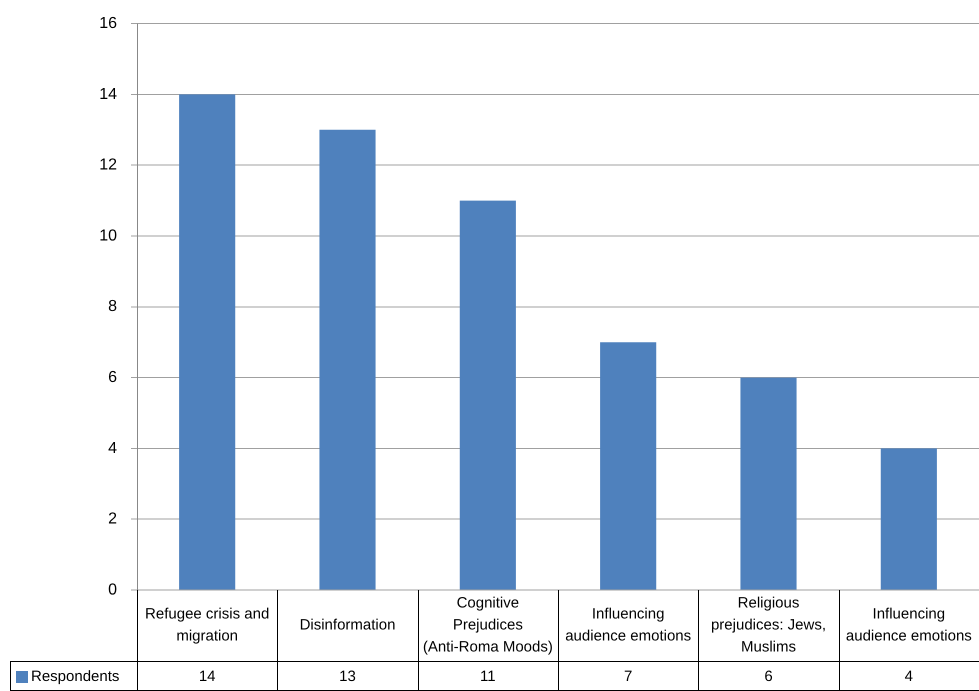 The width and height of the screenshot is (979, 691). Describe the element at coordinates (113, 519) in the screenshot. I see `y-tick-label: 2` at that location.